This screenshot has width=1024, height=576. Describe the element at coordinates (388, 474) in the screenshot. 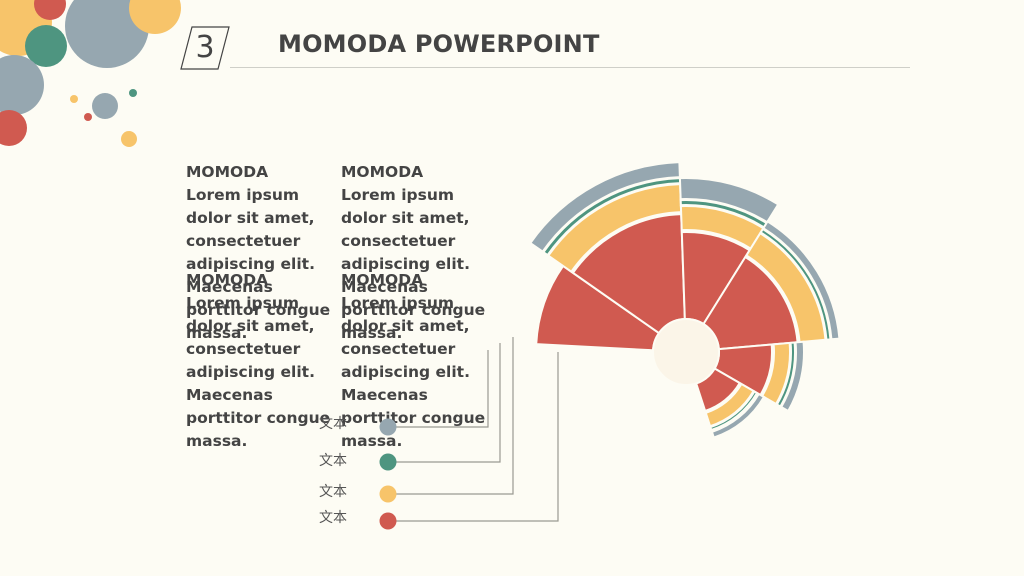

I see `legend-dots` at that location.